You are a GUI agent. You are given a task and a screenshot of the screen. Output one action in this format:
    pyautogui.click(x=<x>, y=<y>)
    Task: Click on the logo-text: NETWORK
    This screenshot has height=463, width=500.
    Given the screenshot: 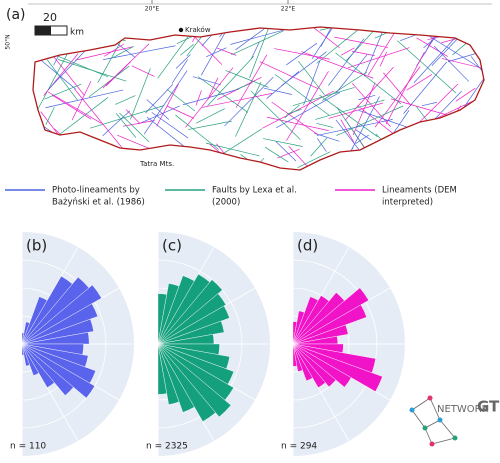 What is the action you would take?
    pyautogui.click(x=463, y=409)
    